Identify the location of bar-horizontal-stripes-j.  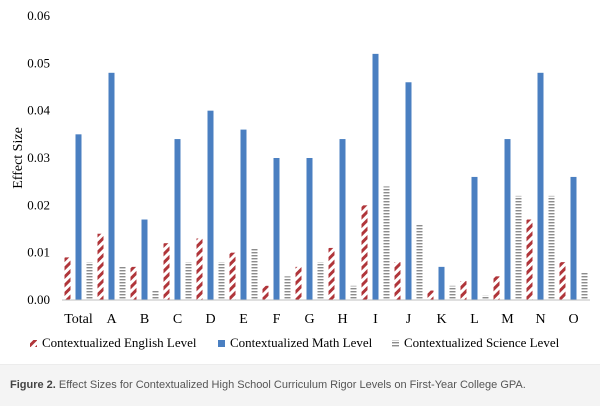
(419, 262).